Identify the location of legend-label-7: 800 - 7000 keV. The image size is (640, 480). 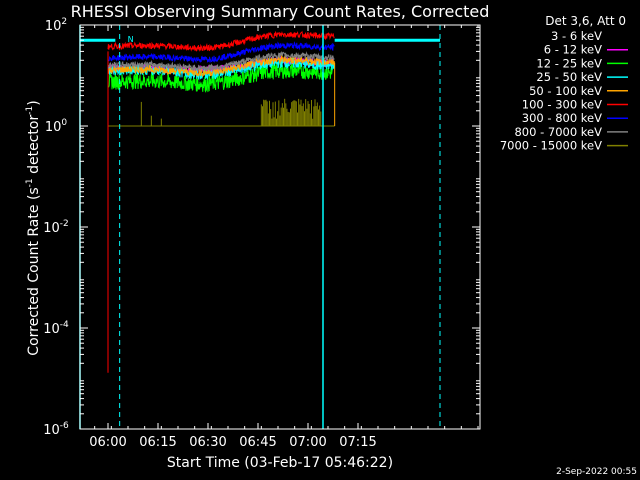
(558, 132).